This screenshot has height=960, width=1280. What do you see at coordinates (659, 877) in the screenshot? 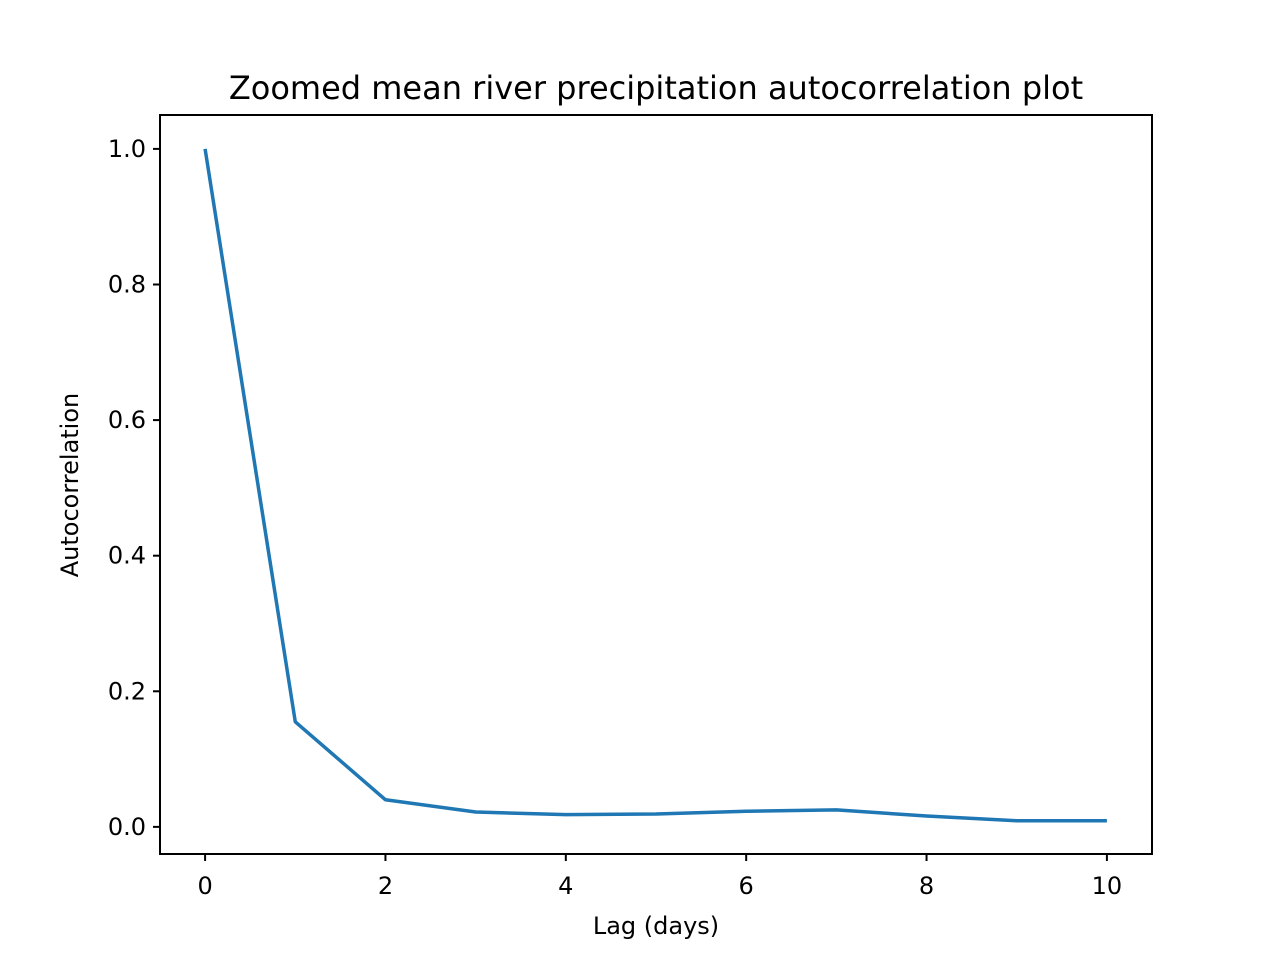
I see `x-axis: 0 2 4 6 8 10` at bounding box center [659, 877].